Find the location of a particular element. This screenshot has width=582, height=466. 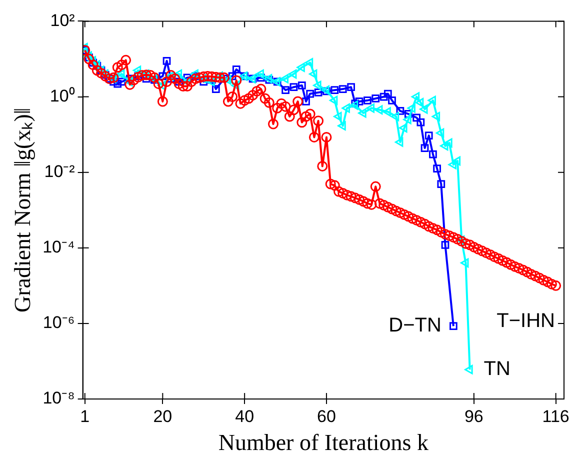

y-tick-label: 10⁻⁸ is located at coordinates (58, 398).